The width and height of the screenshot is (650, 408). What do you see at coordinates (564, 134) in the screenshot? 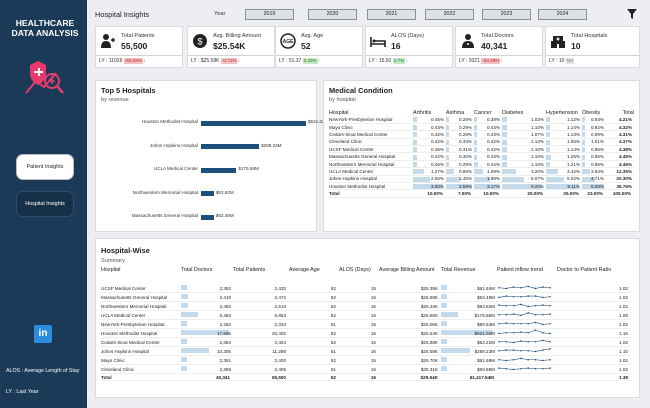
I see `medical-cell: 1.13%` at bounding box center [564, 134].